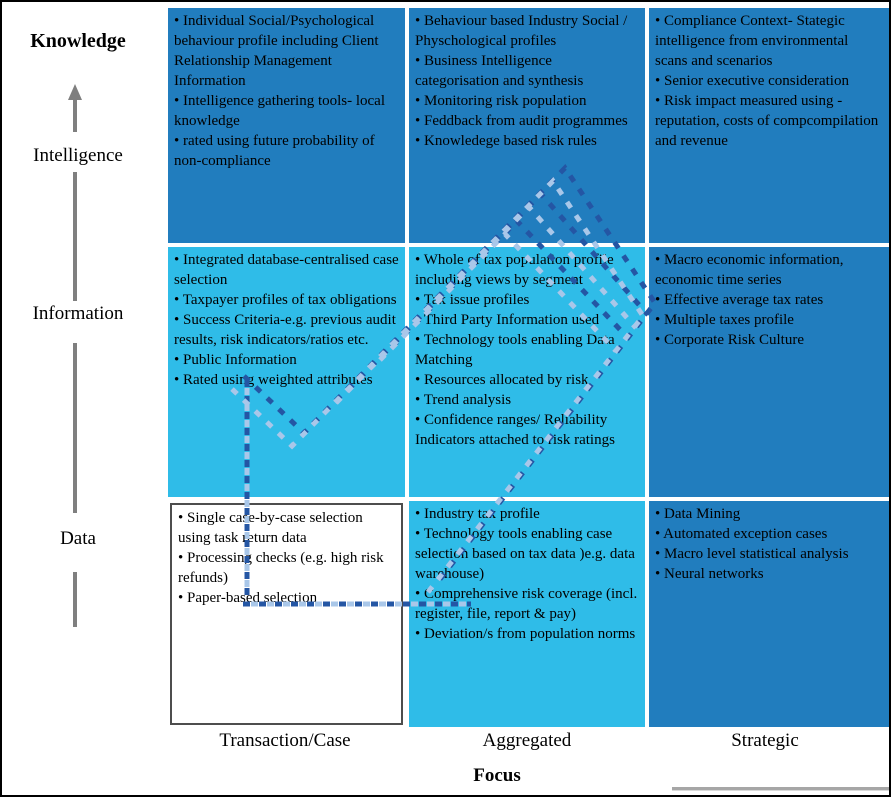 This screenshot has height=797, width=891. I want to click on bullet-item: • Data Mining, so click(698, 514).